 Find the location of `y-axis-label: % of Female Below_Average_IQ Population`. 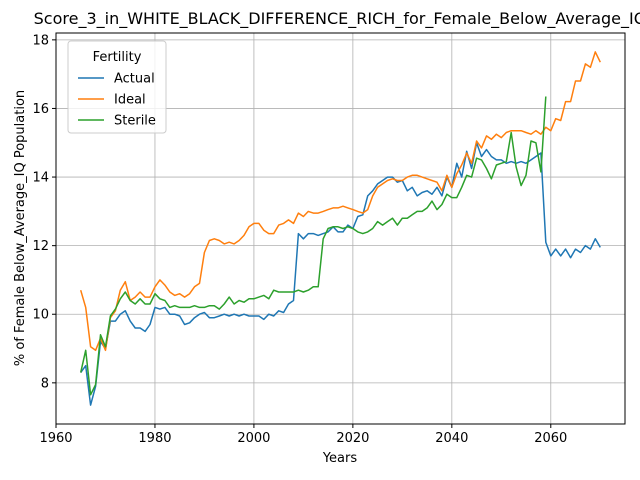

y-axis-label: % of Female Below_Average_IQ Population is located at coordinates (20, 228).